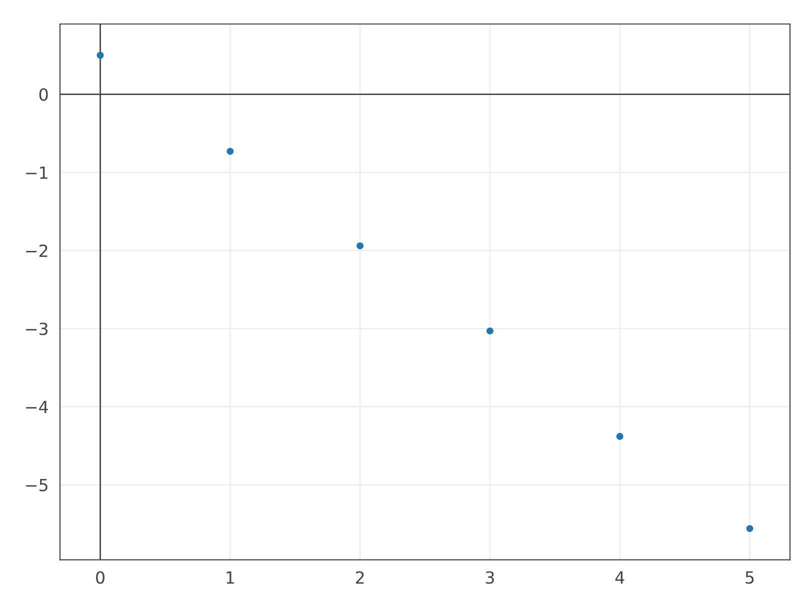 The width and height of the screenshot is (800, 600). I want to click on x-tick-label: 1, so click(230, 577).